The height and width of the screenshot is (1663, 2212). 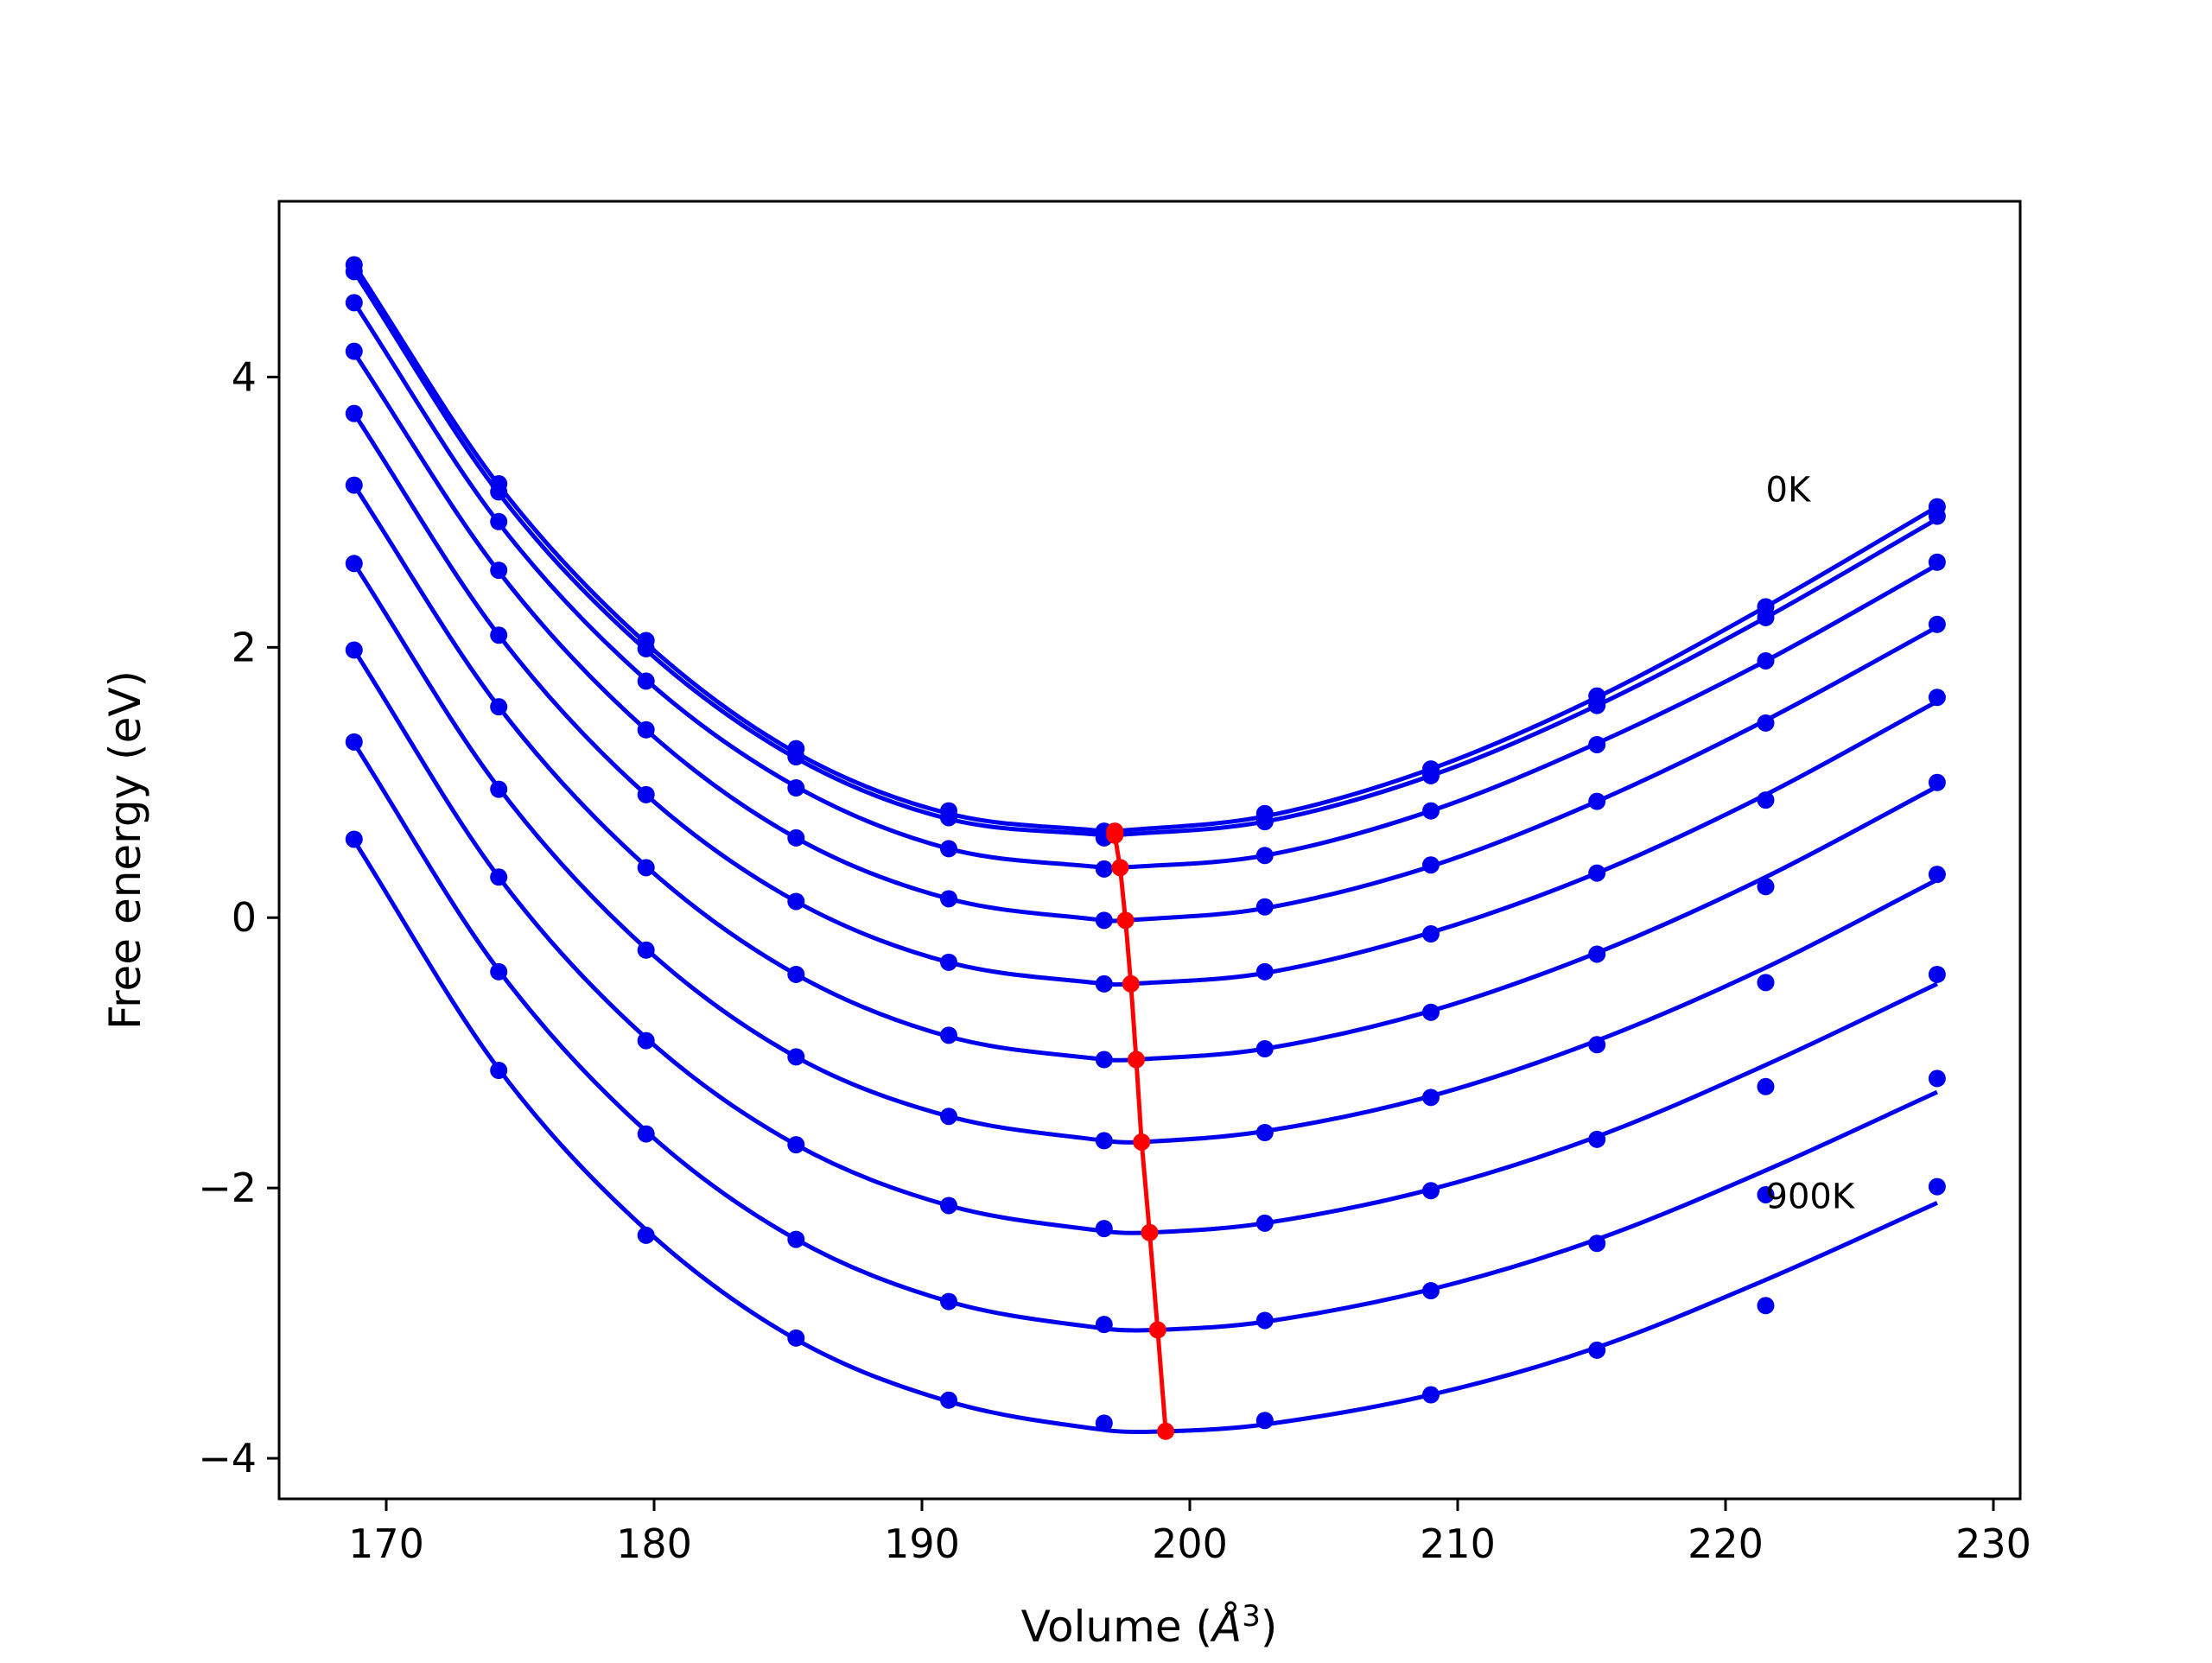 I want to click on x-tick-label: 170, so click(x=386, y=1544).